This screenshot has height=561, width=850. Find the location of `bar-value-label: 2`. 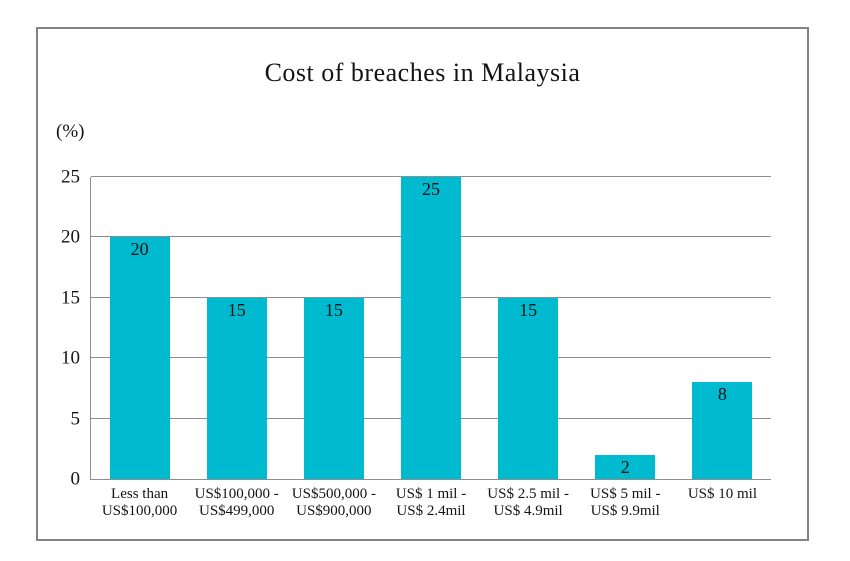

bar-value-label: 2 is located at coordinates (625, 466).